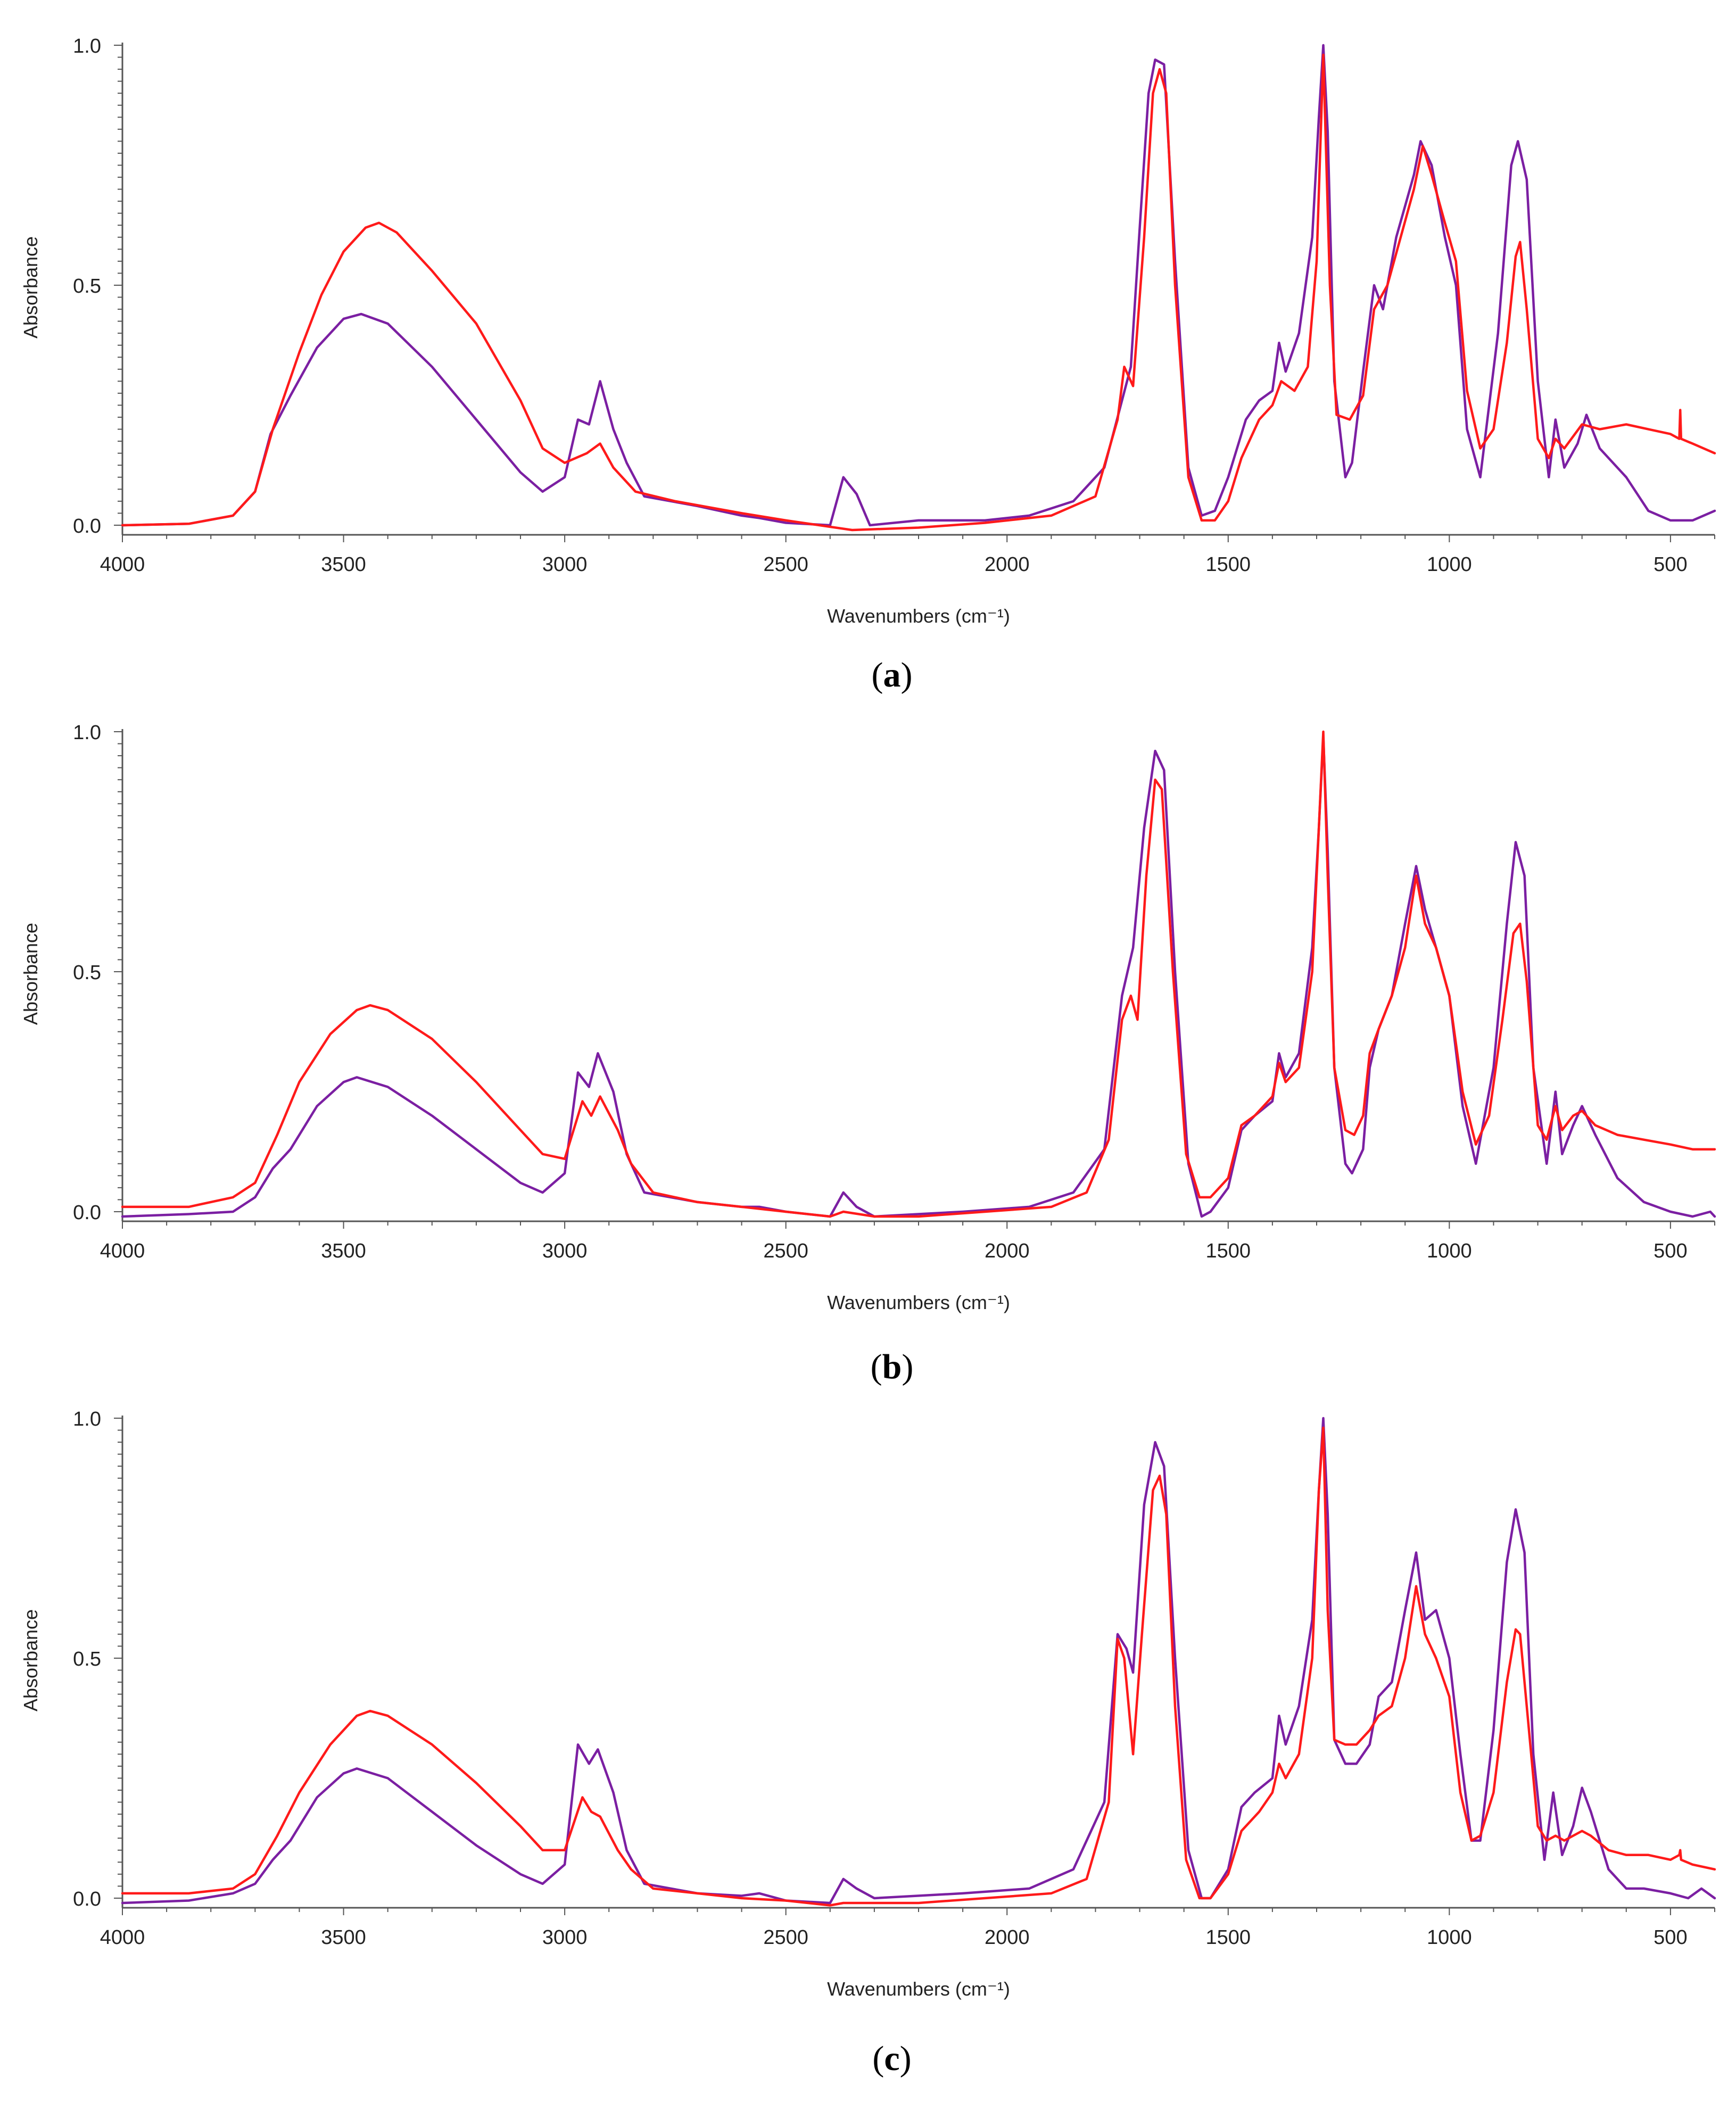 This screenshot has height=2102, width=1736. I want to click on panel-caption: (a), so click(892, 675).